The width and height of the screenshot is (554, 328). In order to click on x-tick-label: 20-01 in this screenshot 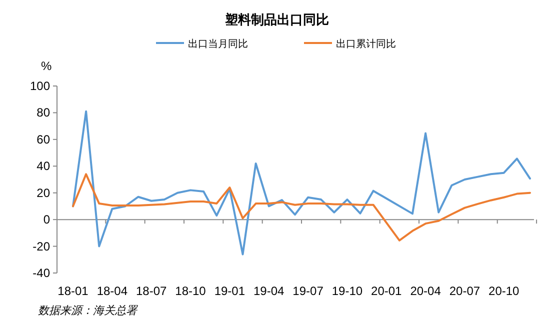, I will do `click(386, 291)`.